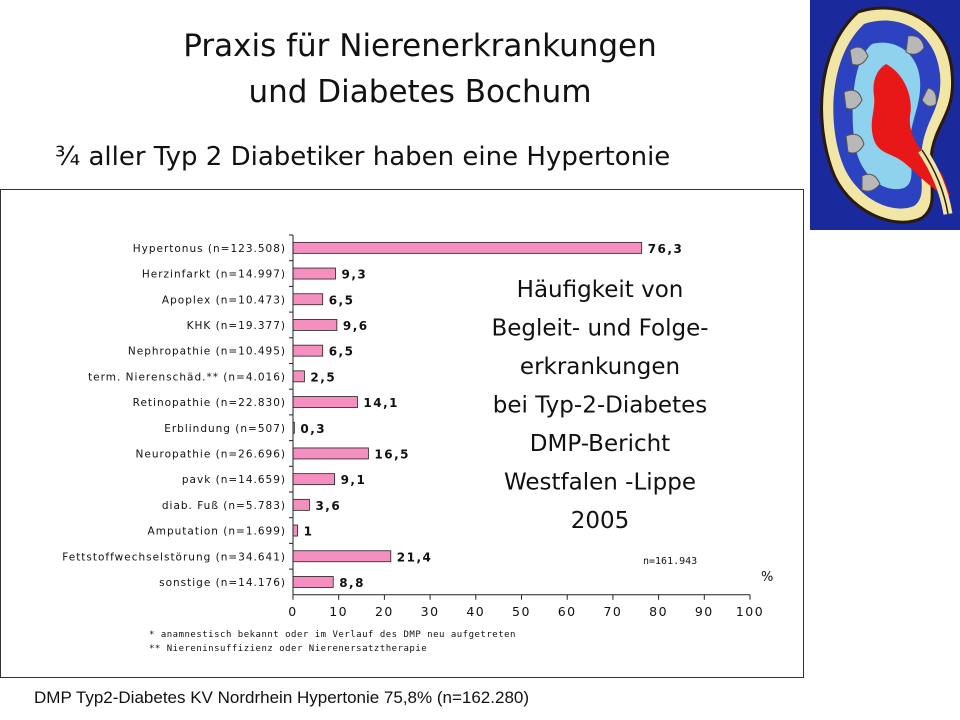  I want to click on value-label: 14,1, so click(381, 403).